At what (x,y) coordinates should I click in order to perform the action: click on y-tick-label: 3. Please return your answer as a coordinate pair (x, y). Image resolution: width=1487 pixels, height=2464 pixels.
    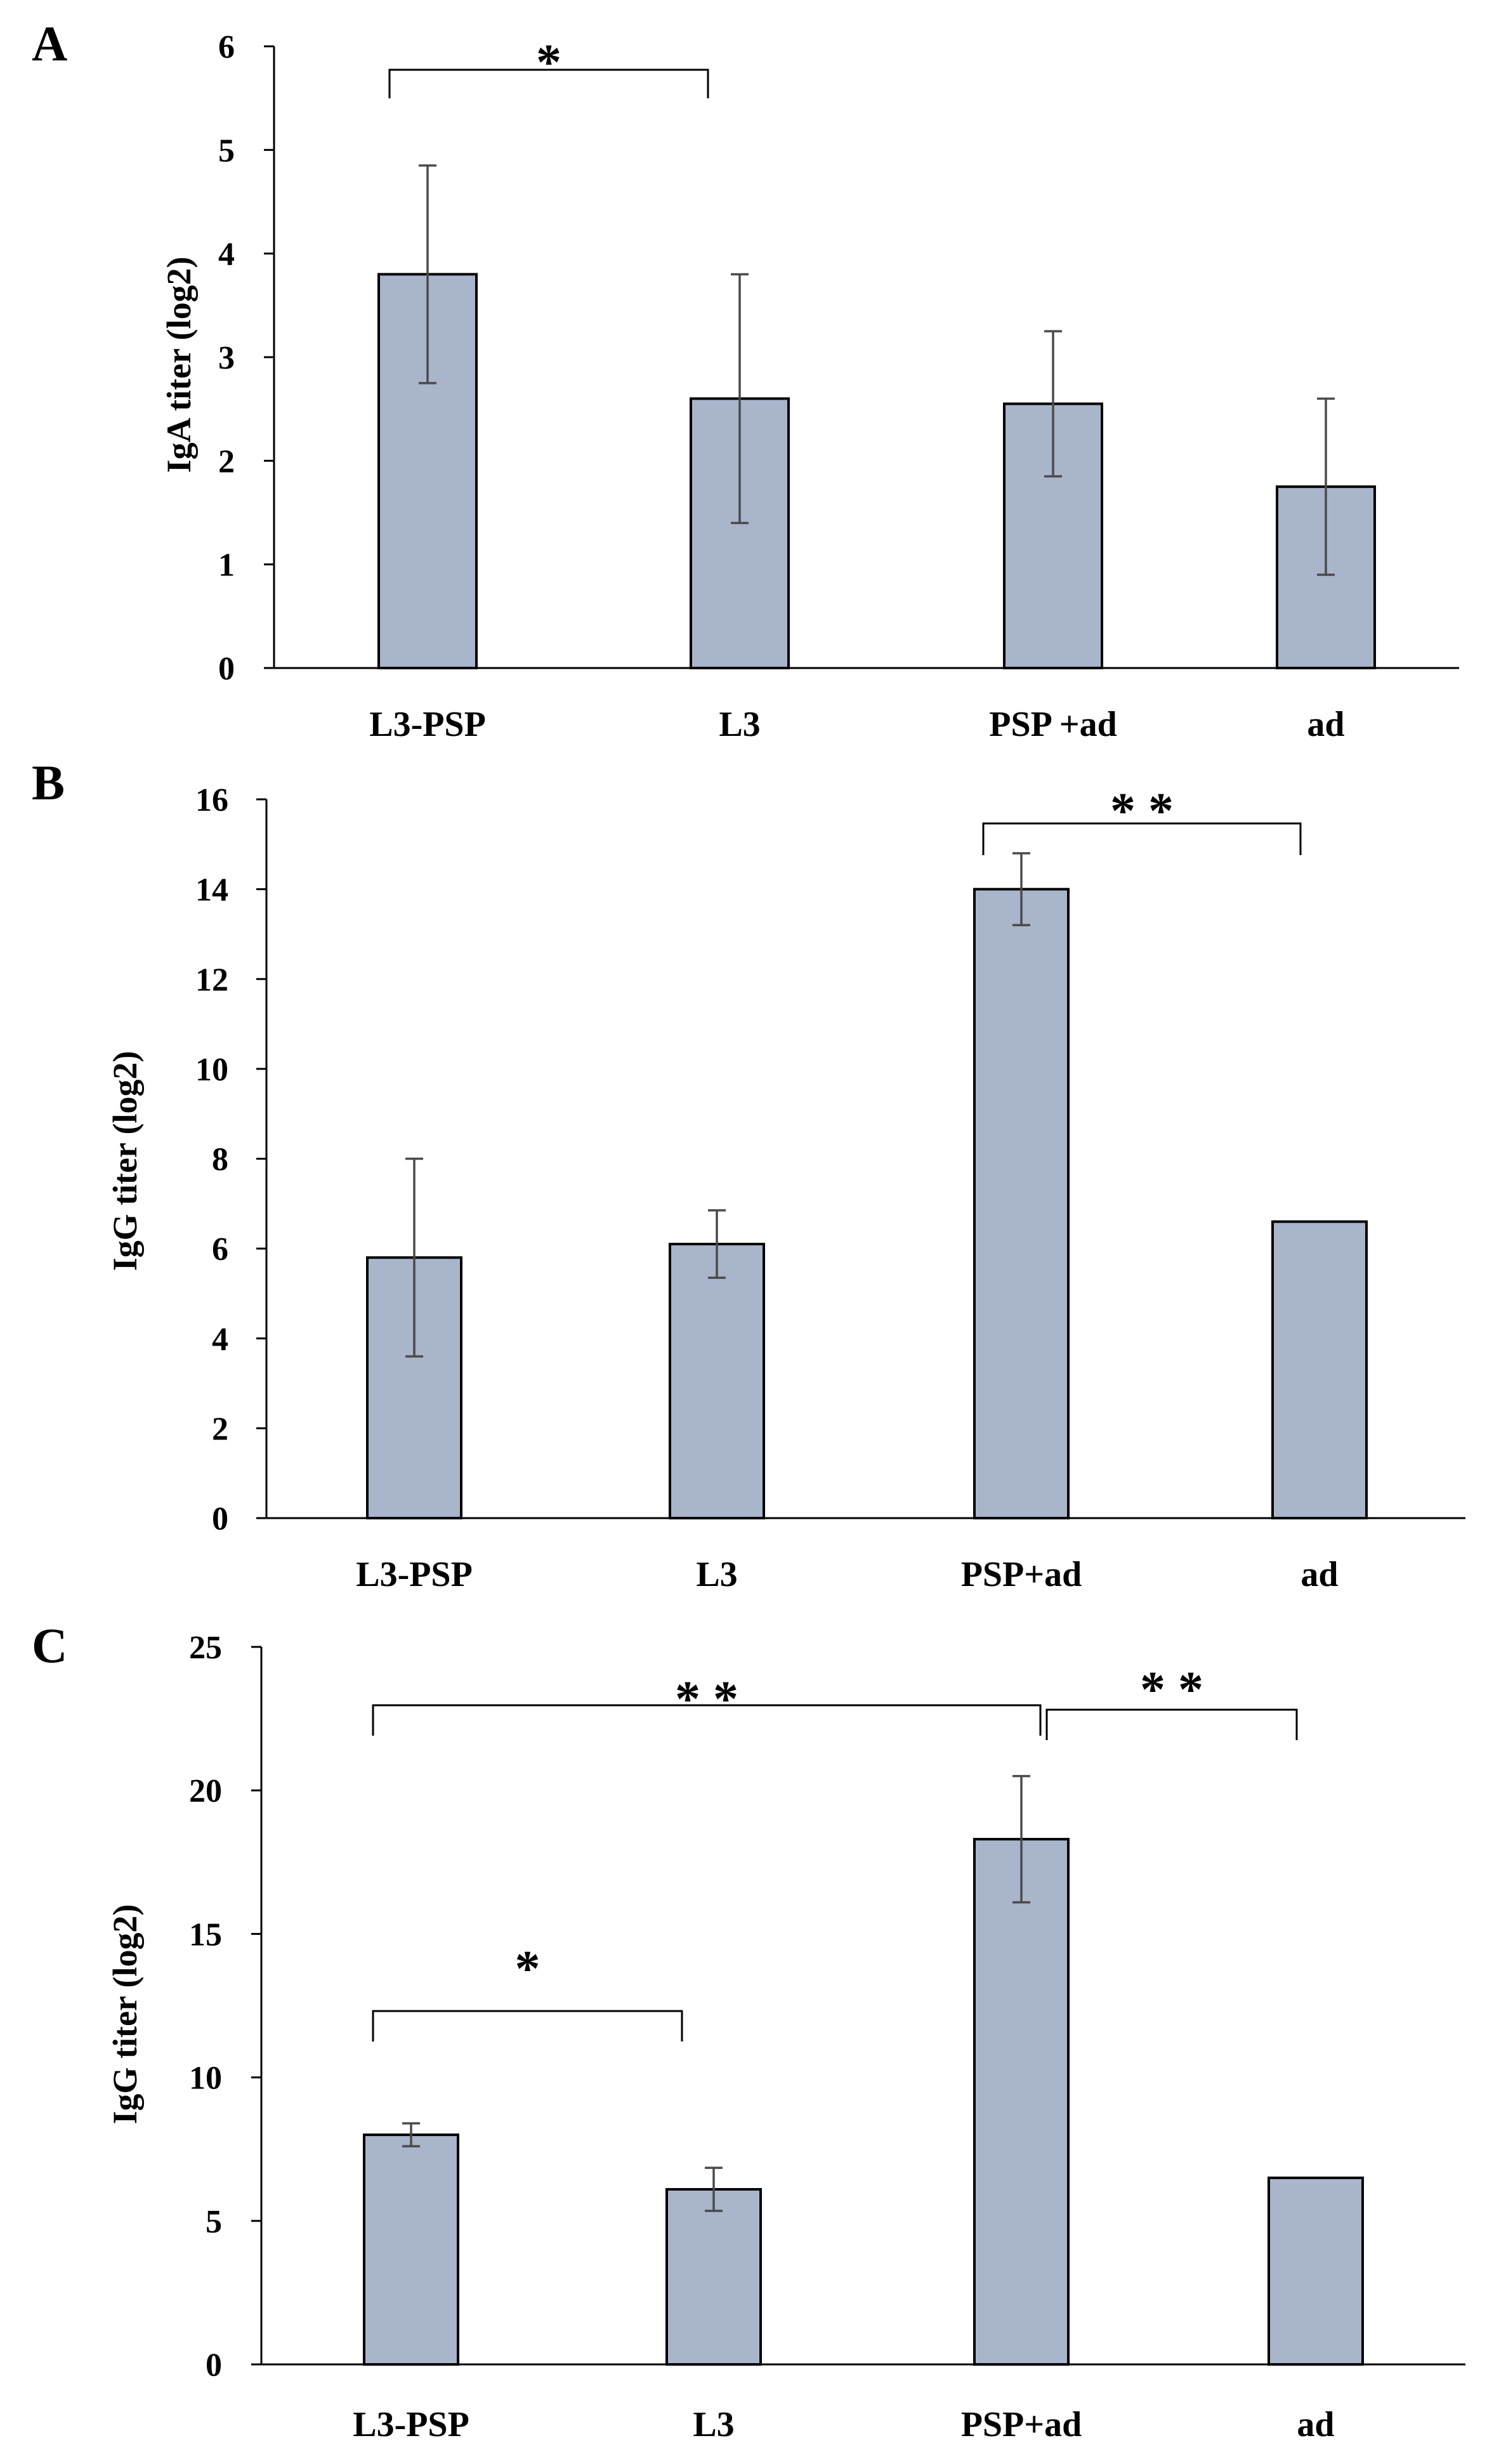
    Looking at the image, I should click on (226, 358).